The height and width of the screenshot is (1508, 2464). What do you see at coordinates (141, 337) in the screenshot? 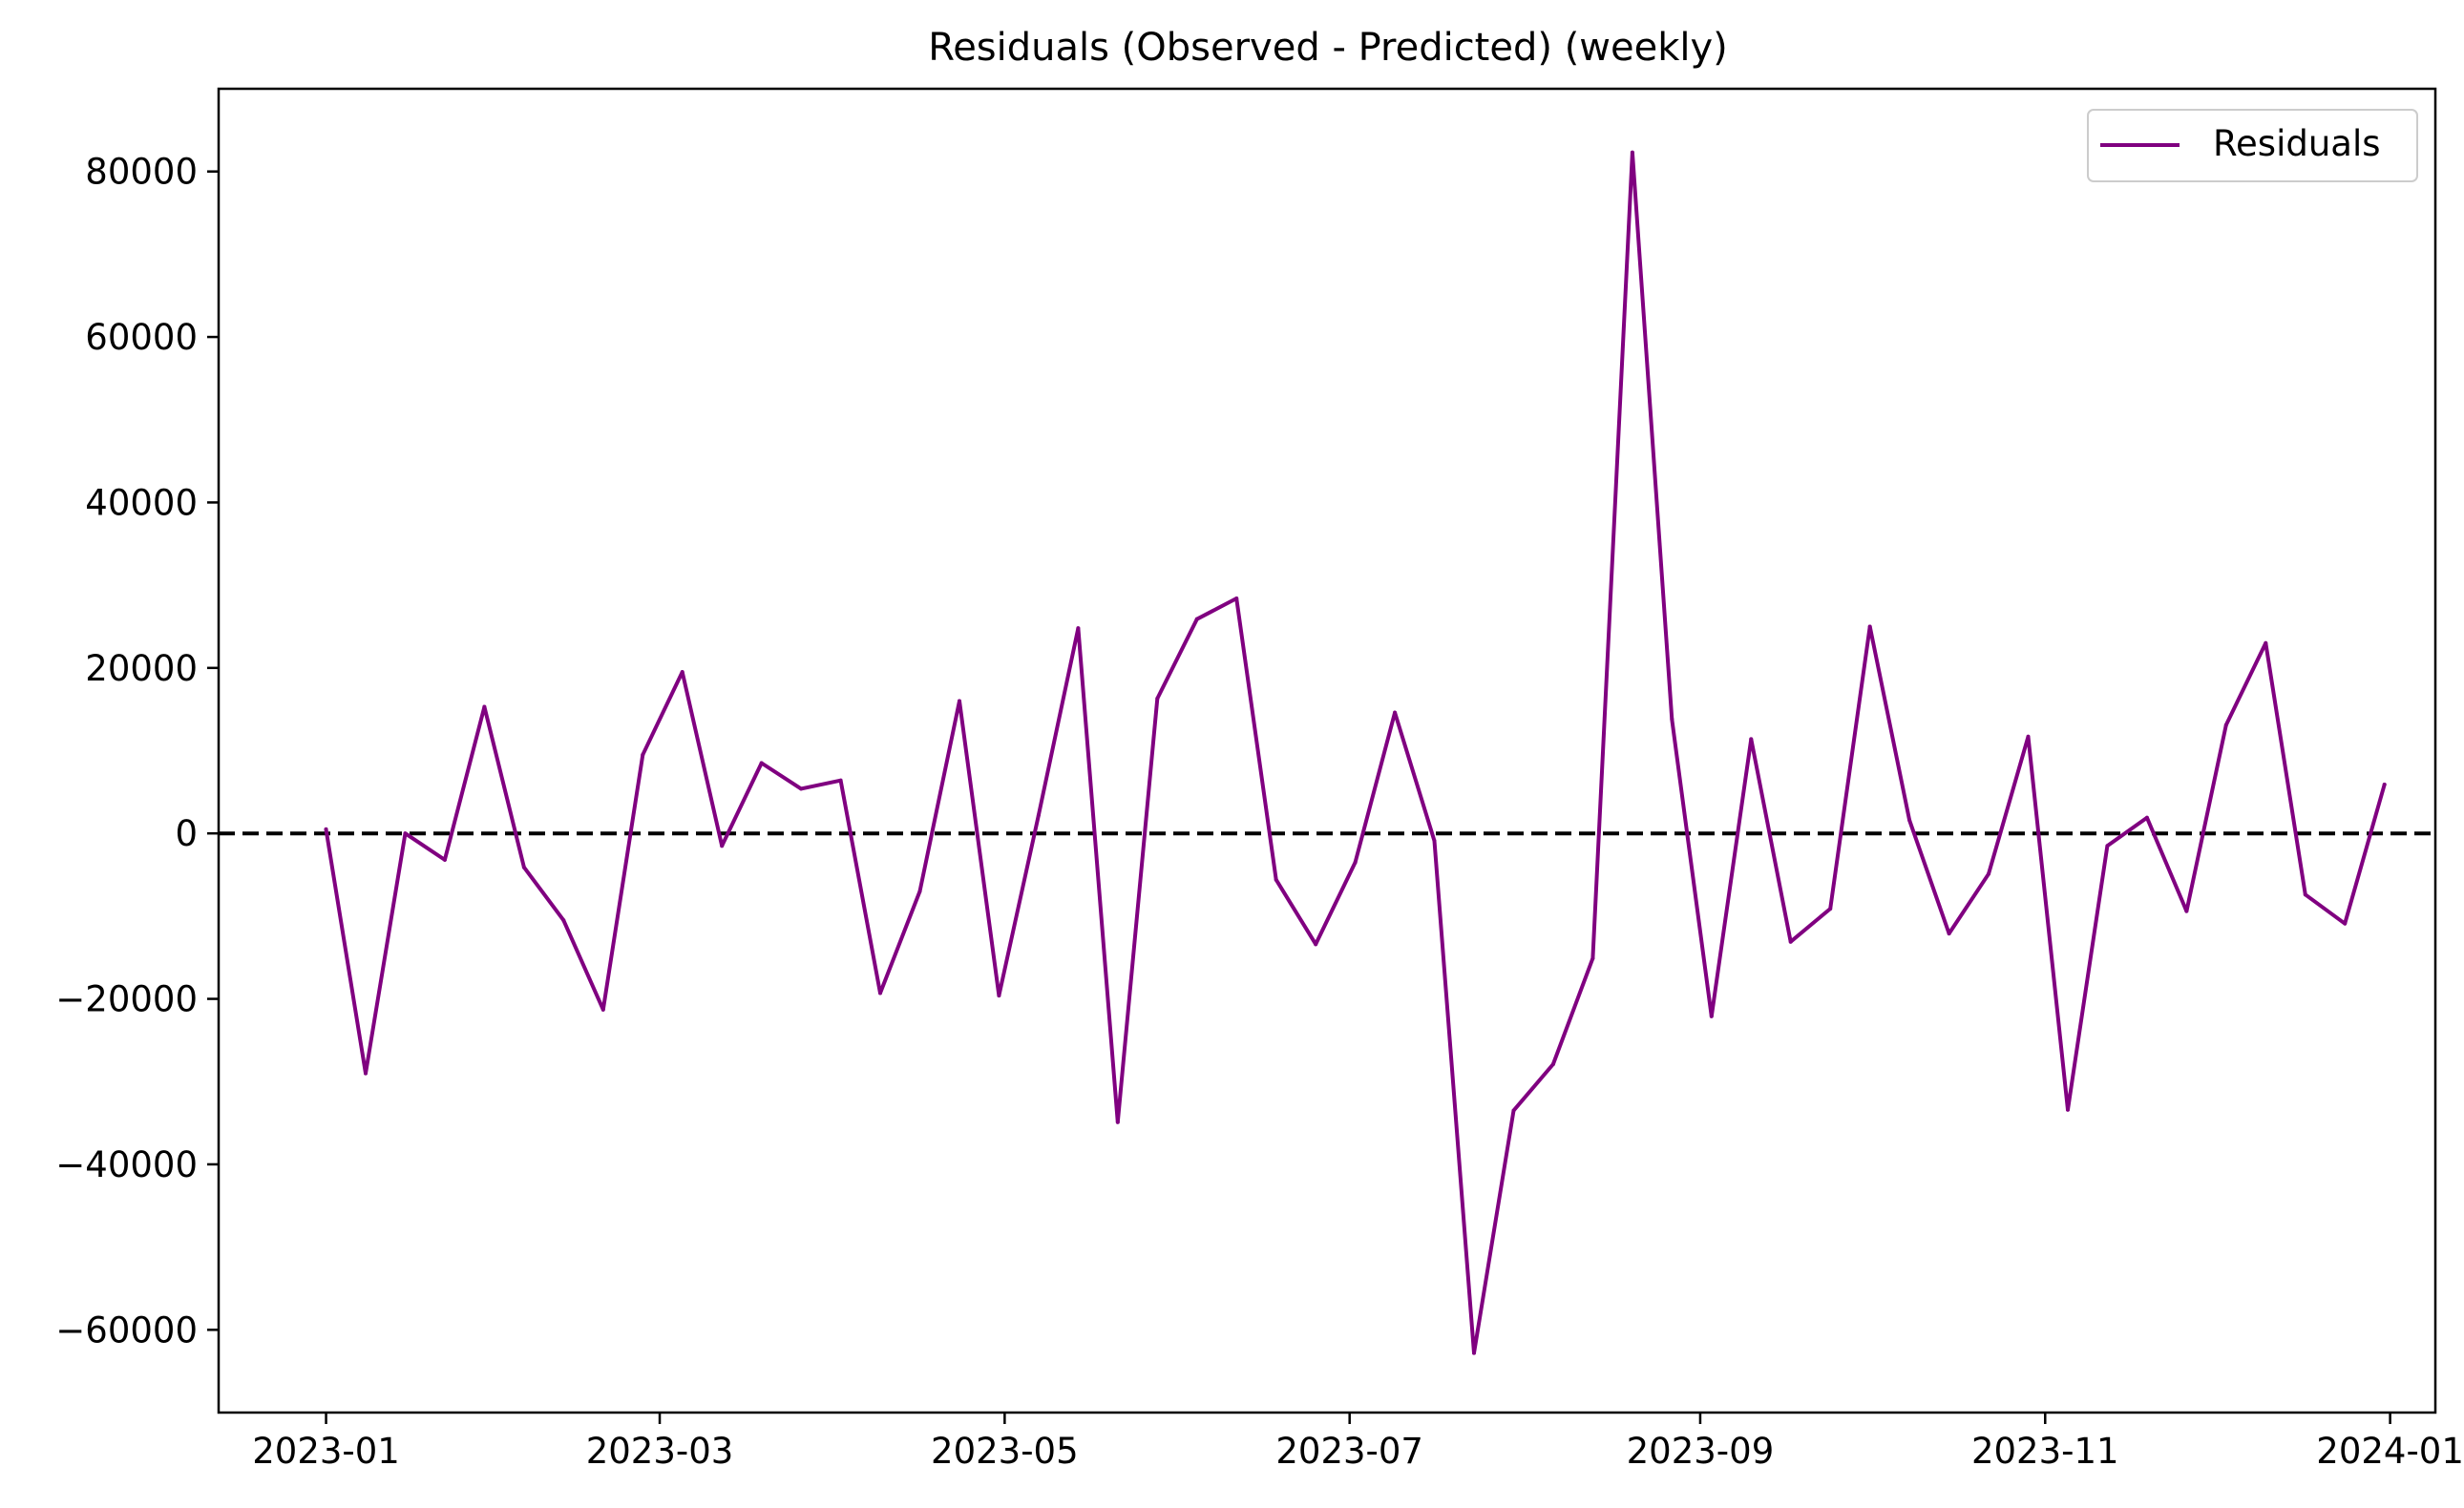
I see `y-tick-label: 60000` at bounding box center [141, 337].